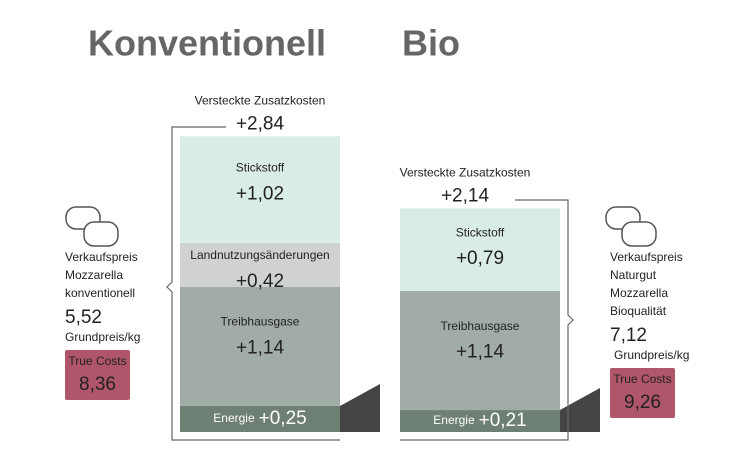  Describe the element at coordinates (638, 311) in the screenshot. I see `panel-text: Bioqualität` at that location.